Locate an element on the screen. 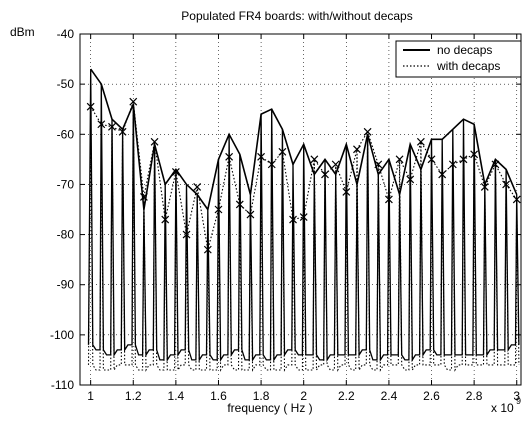 This screenshot has width=527, height=429. y-tick-label: -50 is located at coordinates (66, 84).